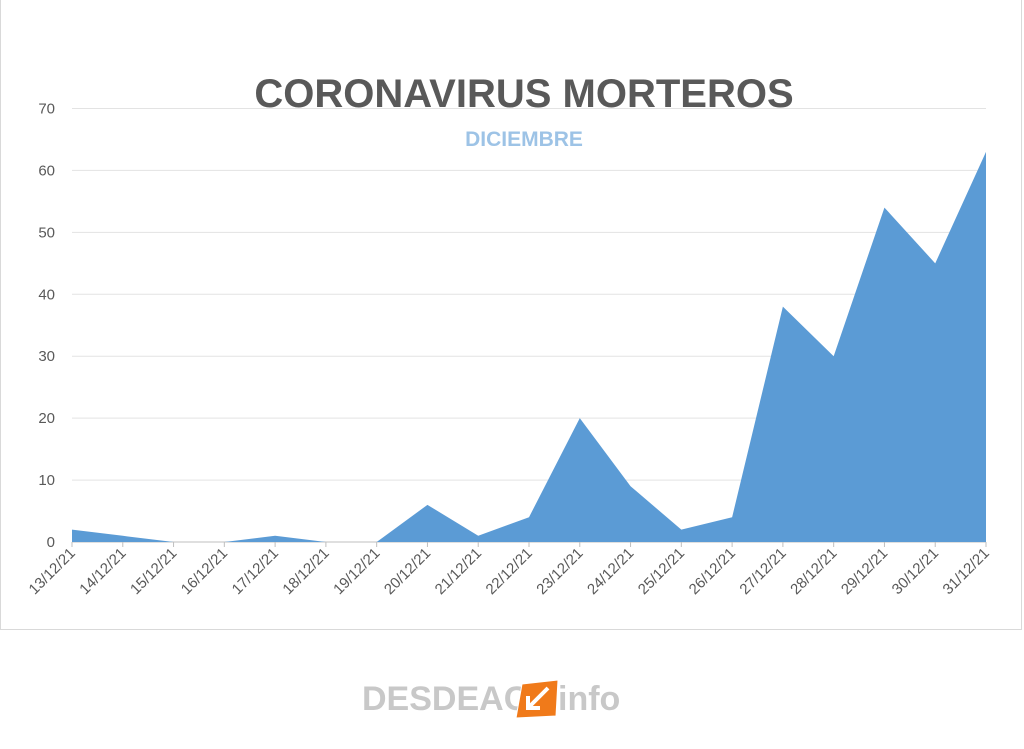  Describe the element at coordinates (864, 571) in the screenshot. I see `x-tick-label: 29/12/21` at that location.